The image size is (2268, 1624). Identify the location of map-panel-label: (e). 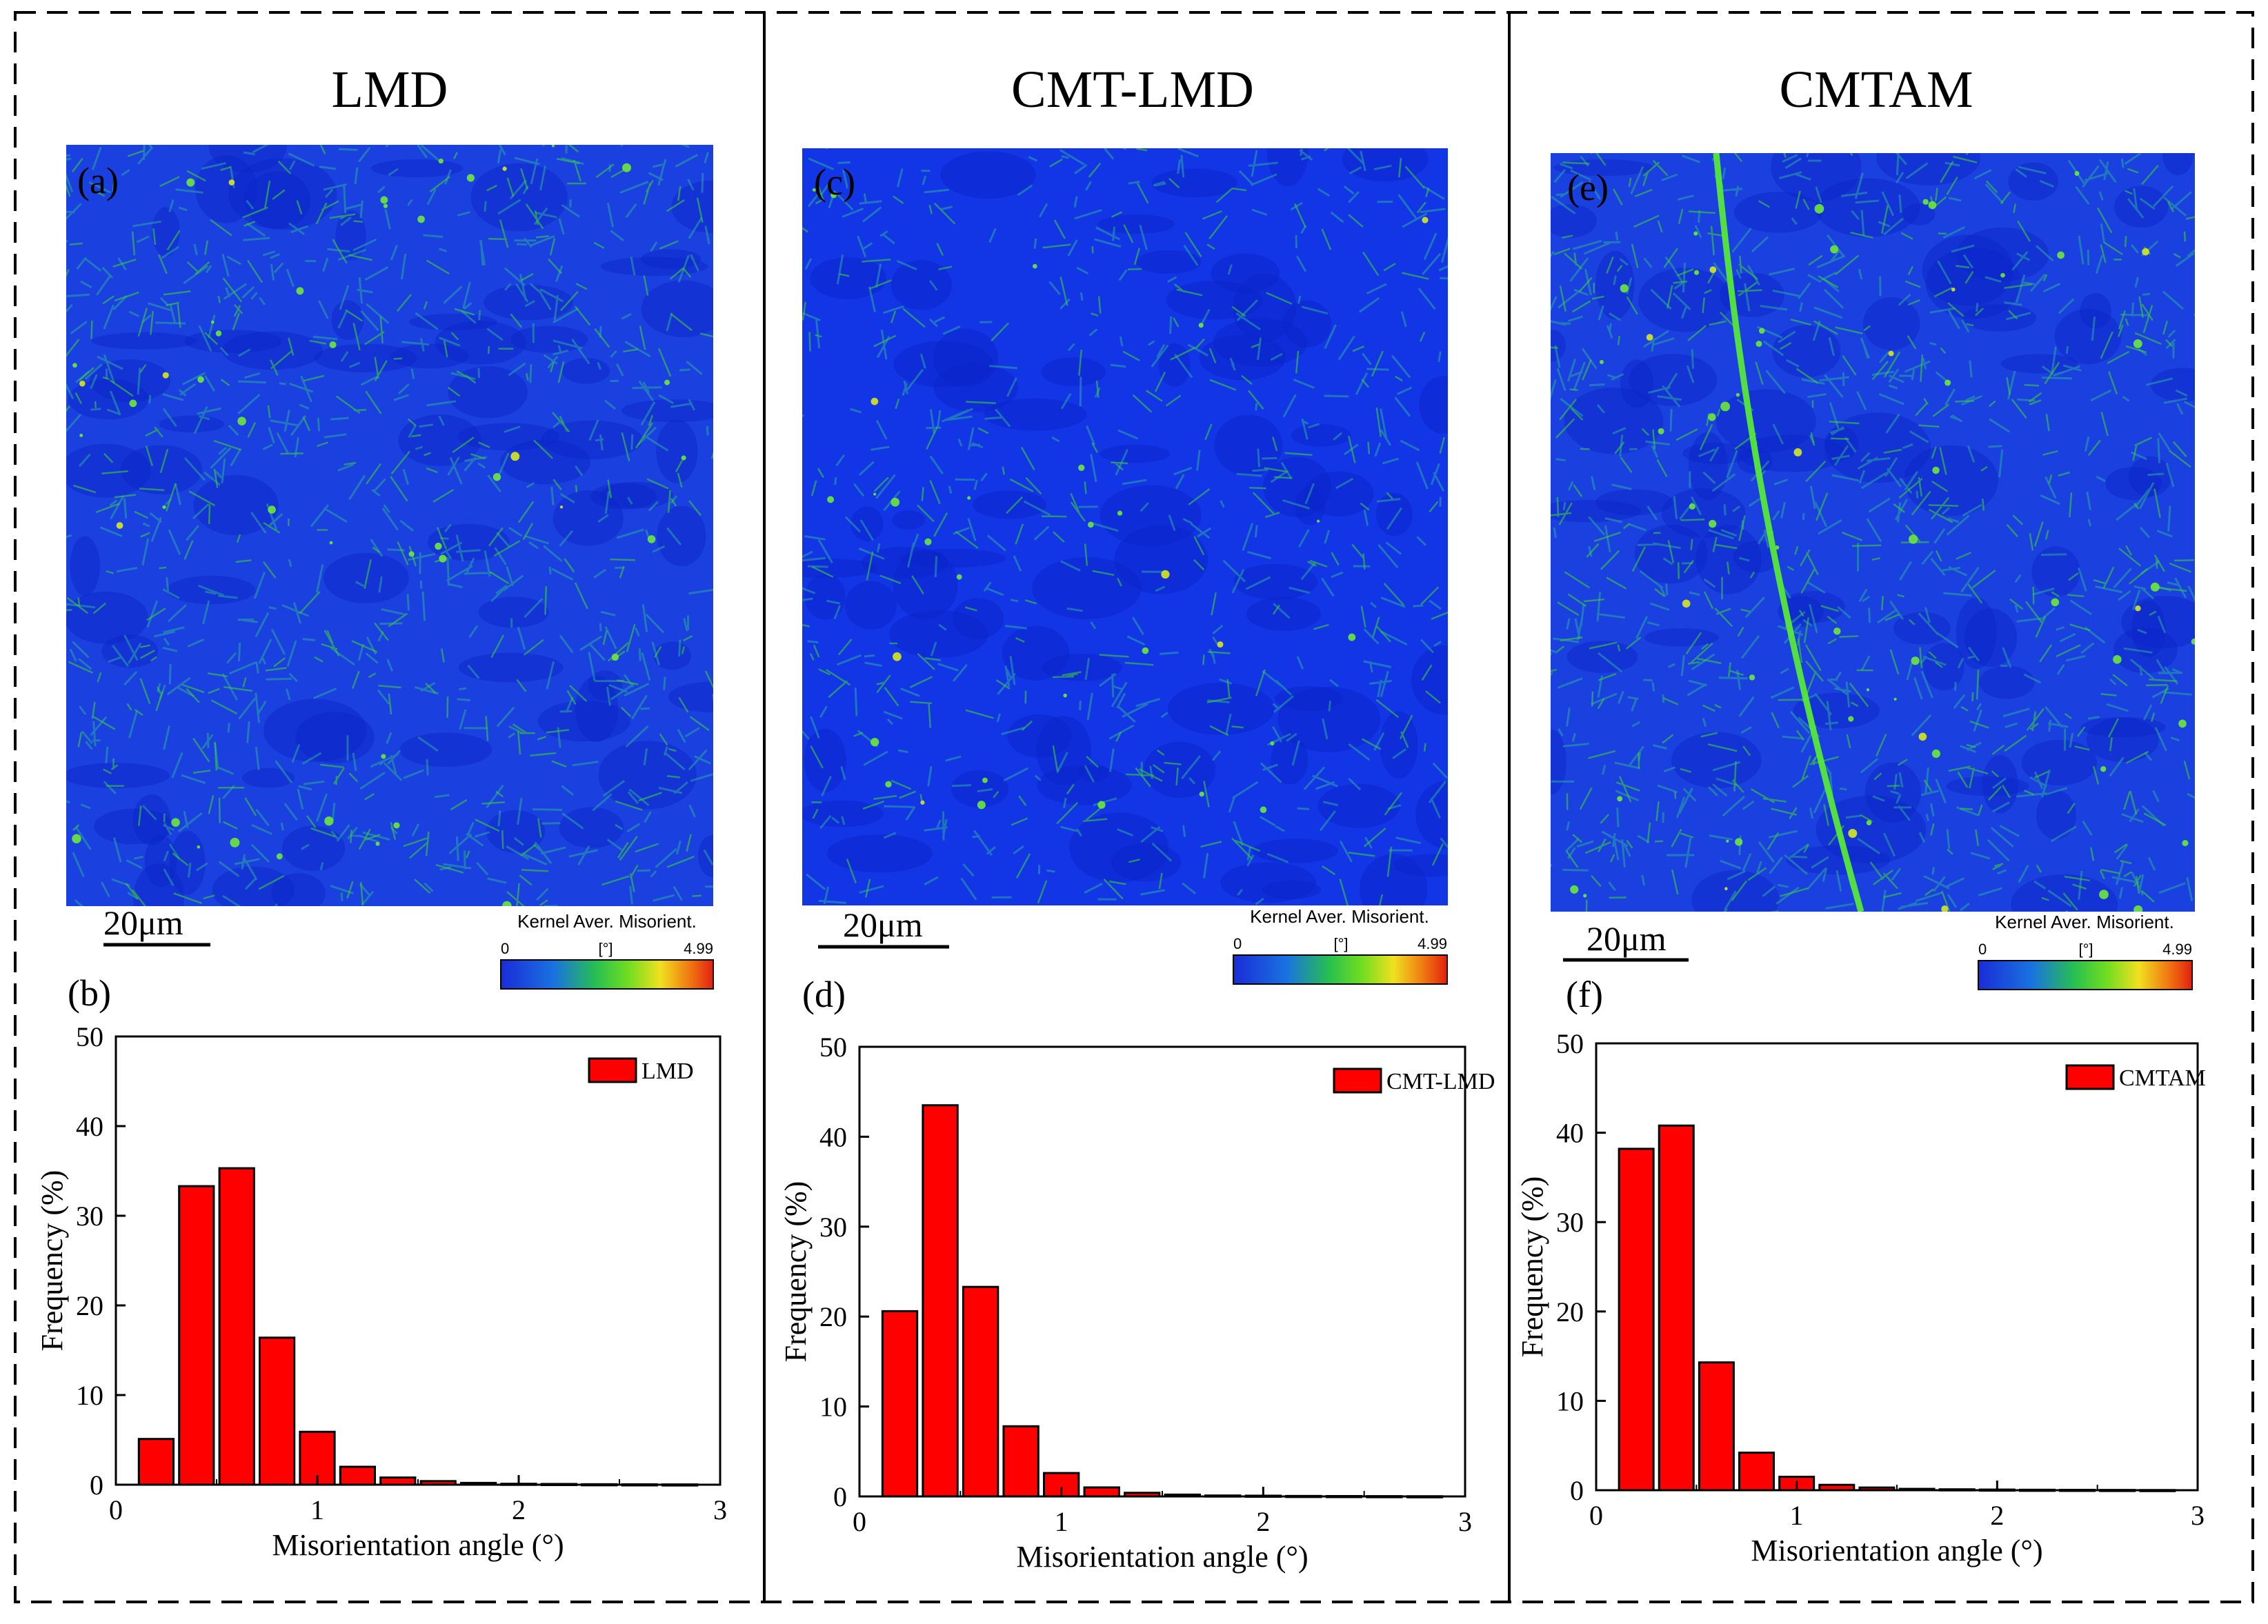
(1588, 187).